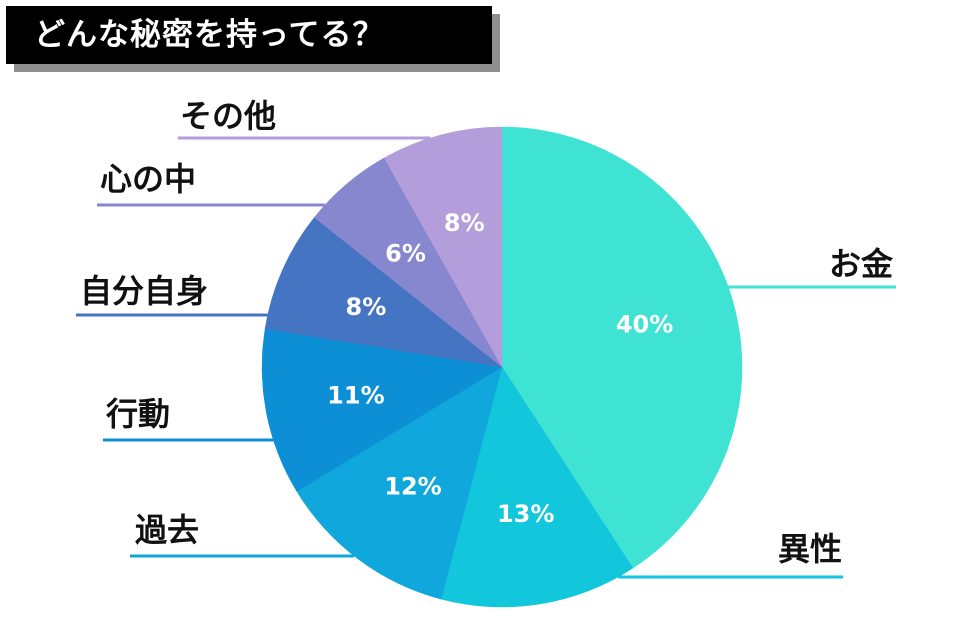 The width and height of the screenshot is (960, 640). Describe the element at coordinates (167, 530) in the screenshot. I see `slice-3-category-label: 過去` at that location.